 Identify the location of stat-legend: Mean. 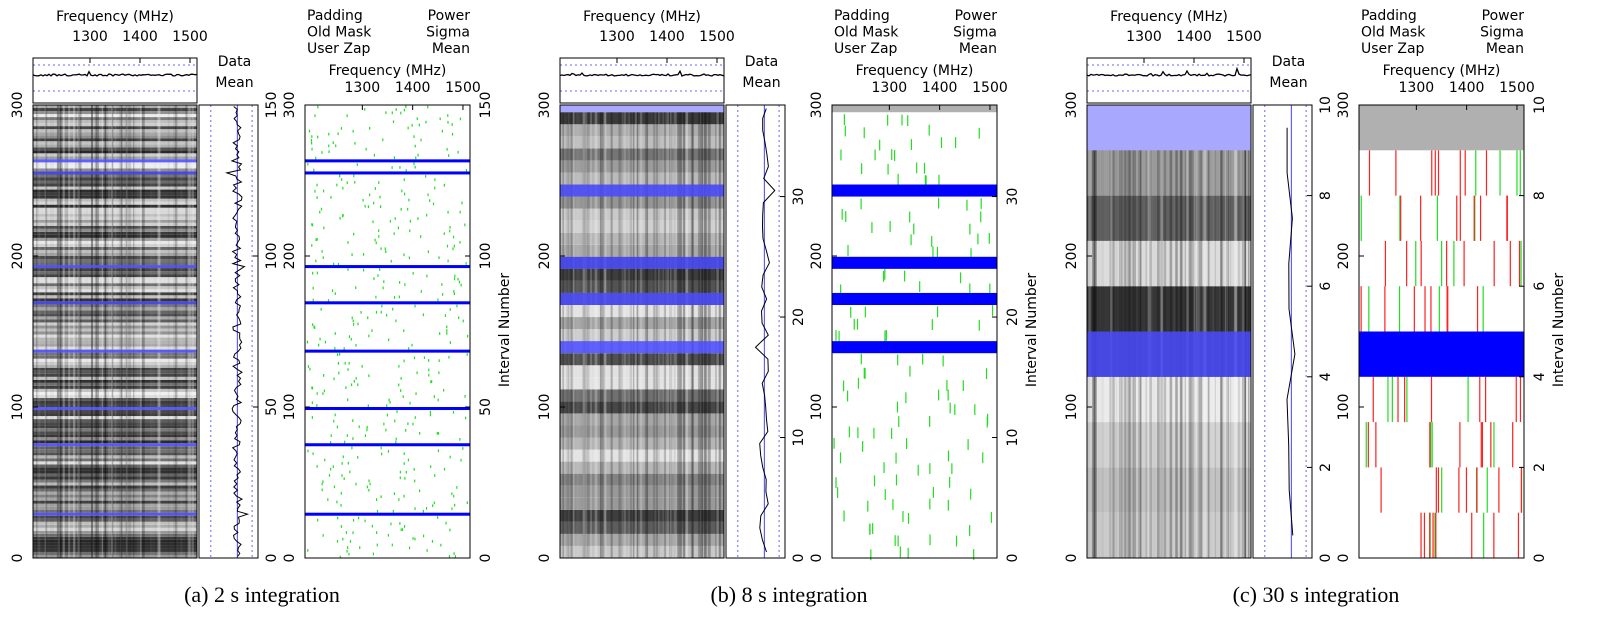
(761, 83).